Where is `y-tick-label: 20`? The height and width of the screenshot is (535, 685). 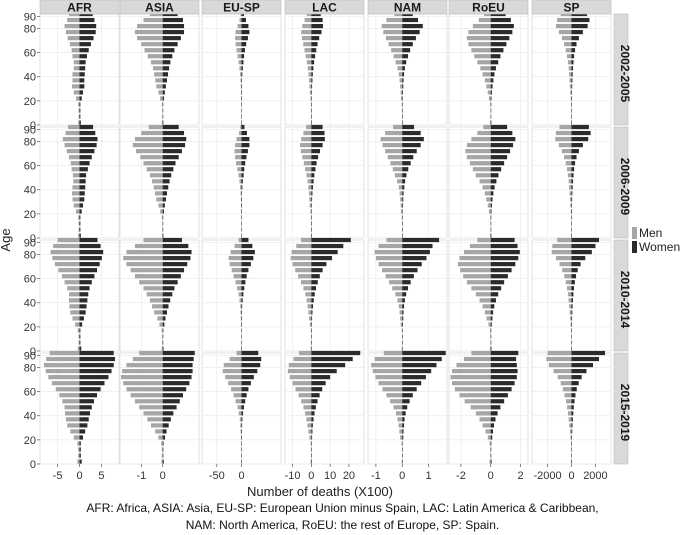 y-tick-label: 20 is located at coordinates (30, 215).